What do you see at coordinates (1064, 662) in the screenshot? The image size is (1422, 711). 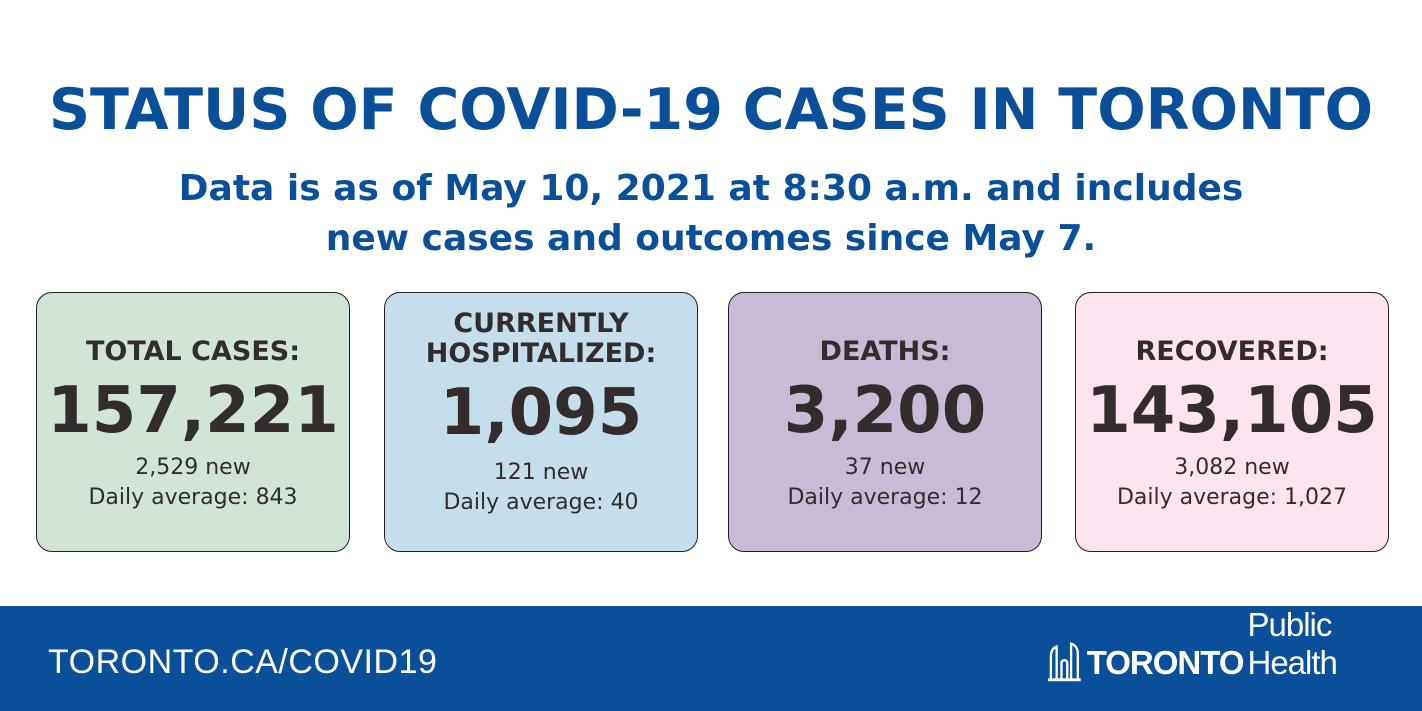 I see `city-hall-icon` at bounding box center [1064, 662].